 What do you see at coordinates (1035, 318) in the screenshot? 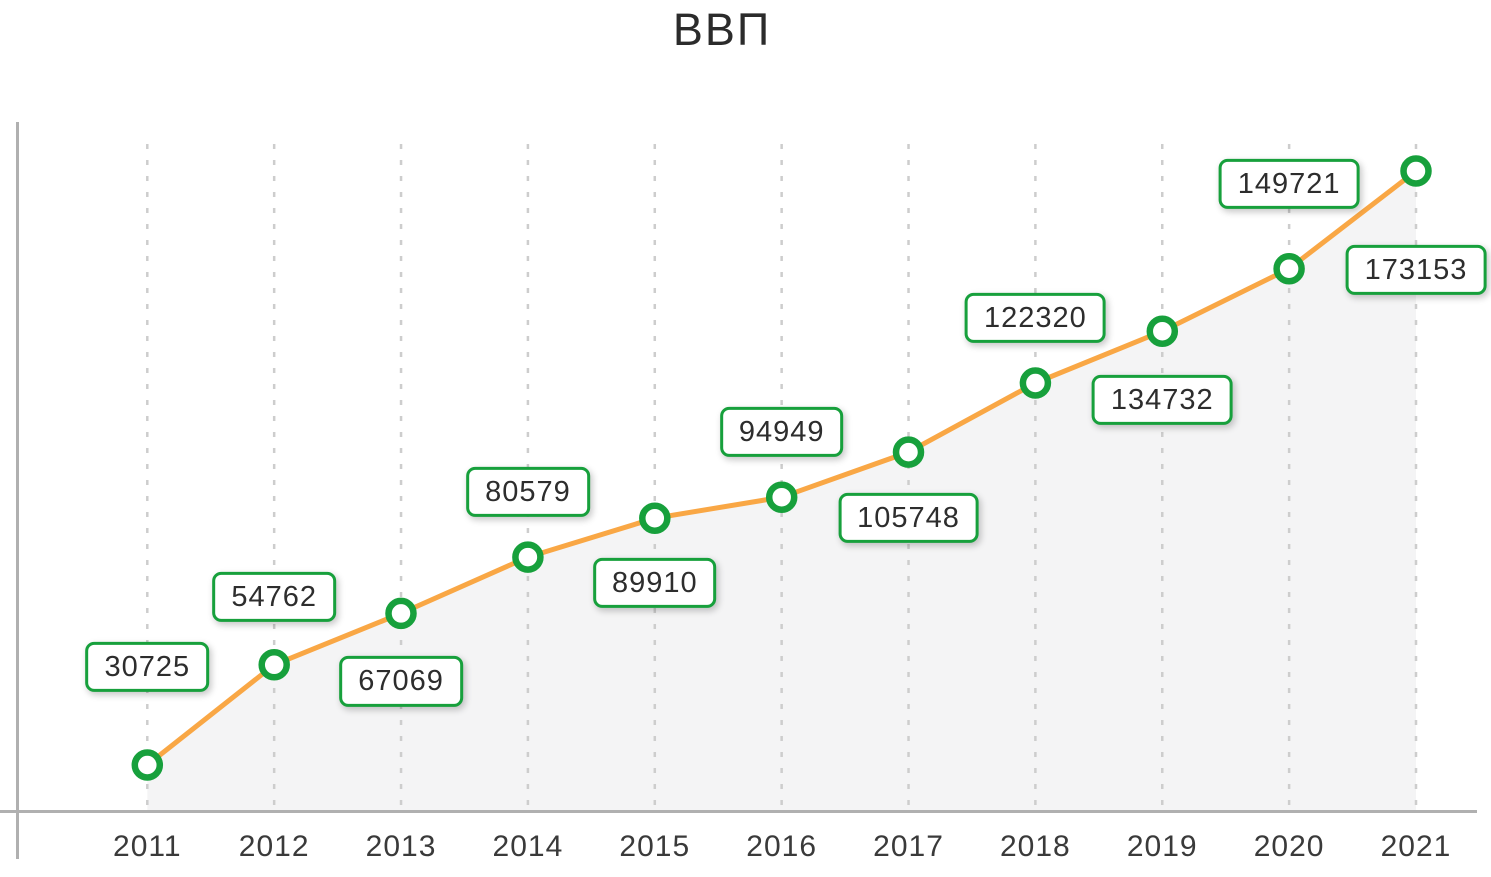
I see `point-label: 122320` at bounding box center [1035, 318].